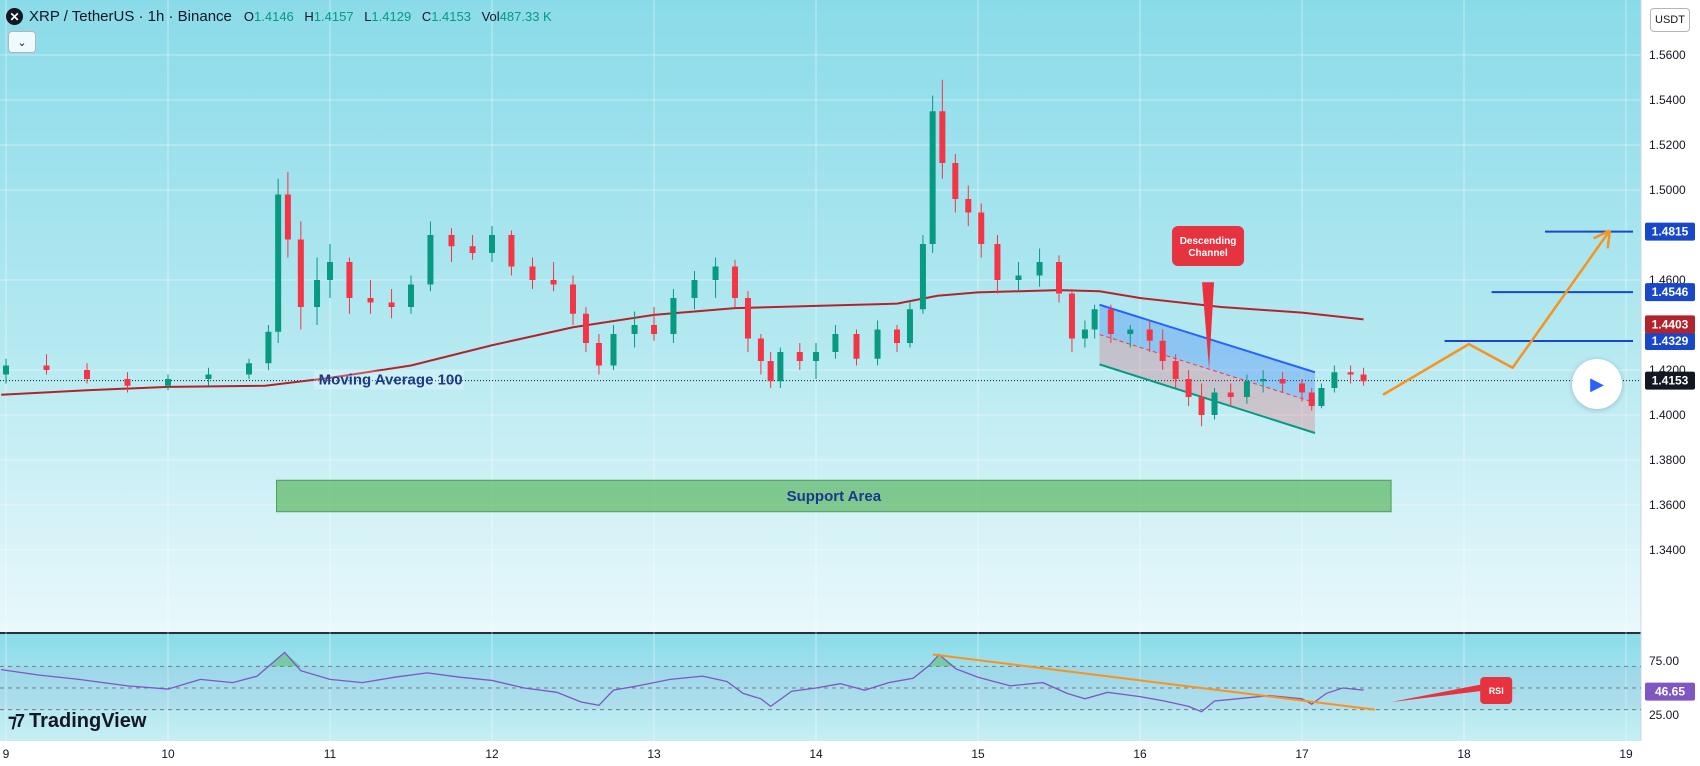 The width and height of the screenshot is (1700, 766). Describe the element at coordinates (492, 754) in the screenshot. I see `time-tick-label: 12` at that location.